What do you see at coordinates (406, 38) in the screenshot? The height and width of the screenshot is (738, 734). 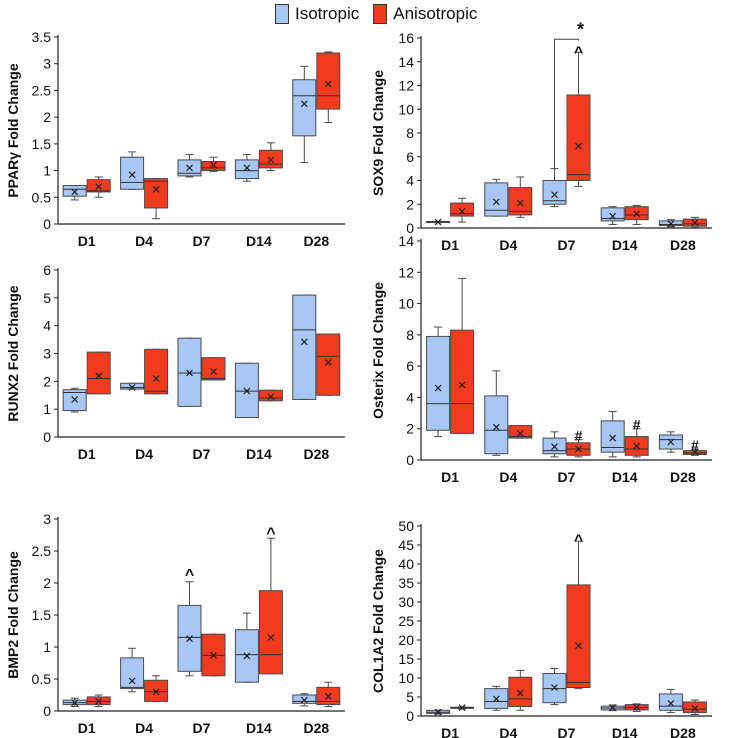 I see `y-tick-label: 16` at bounding box center [406, 38].